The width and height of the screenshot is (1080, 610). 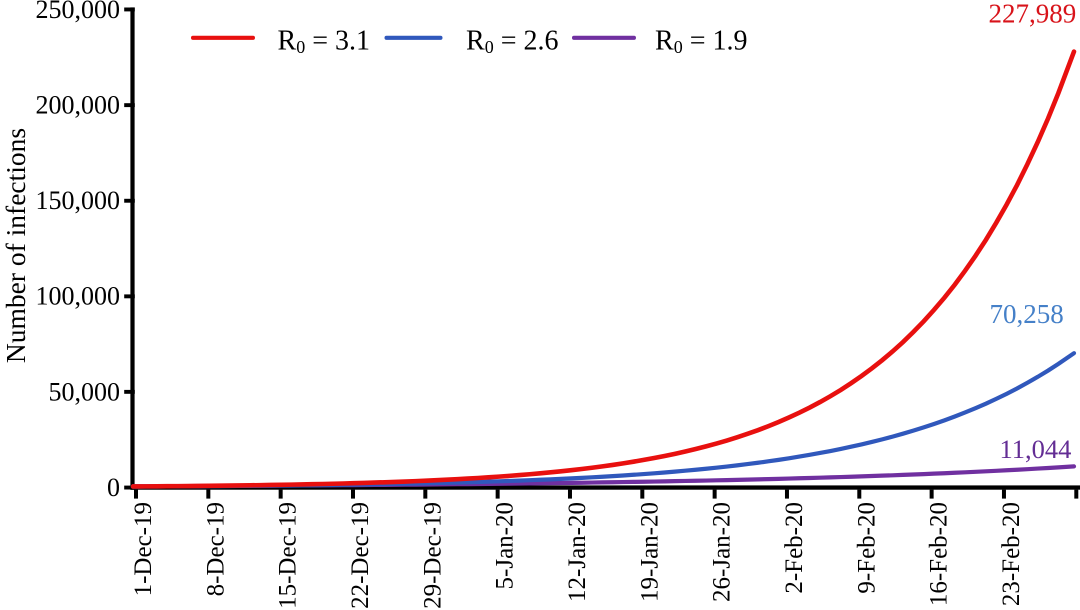 What do you see at coordinates (866, 548) in the screenshot?
I see `svg-text: 9-Feb-20` at bounding box center [866, 548].